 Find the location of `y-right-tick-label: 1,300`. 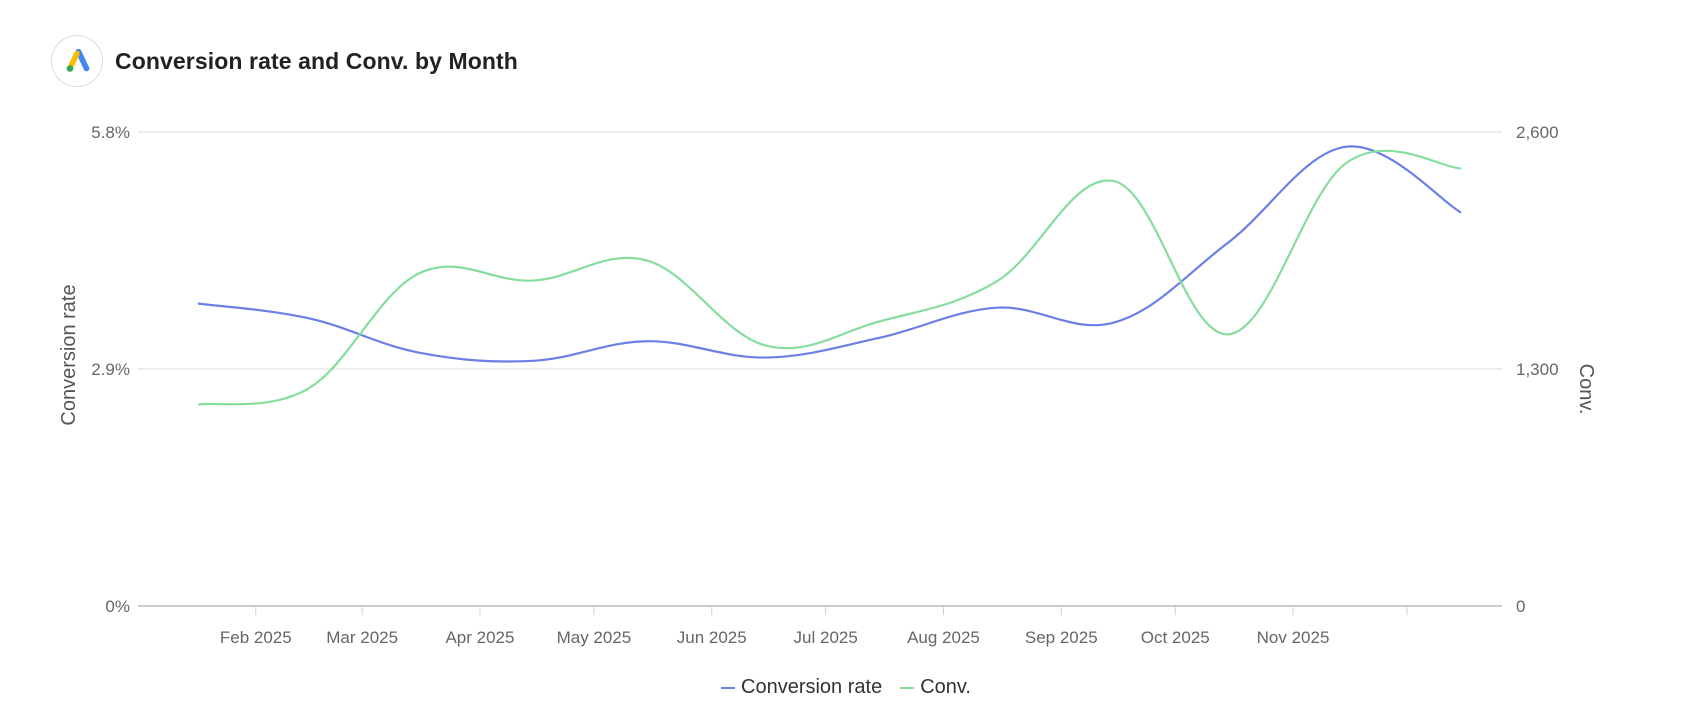

y-right-tick-label: 1,300 is located at coordinates (1537, 369).